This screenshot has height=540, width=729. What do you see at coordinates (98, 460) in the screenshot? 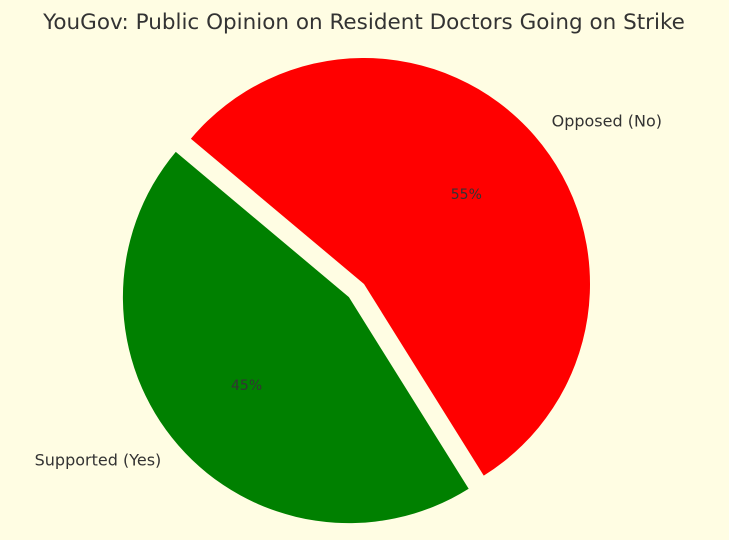
I see `category-label-supported-yes: Supported (Yes)` at bounding box center [98, 460].